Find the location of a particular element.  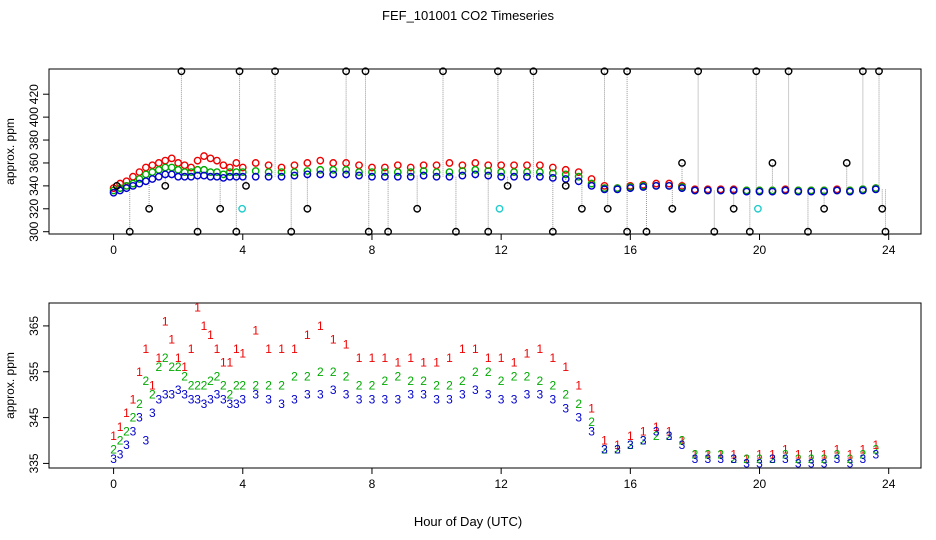

panel1-y-tick-label: 360 is located at coordinates (34, 163).